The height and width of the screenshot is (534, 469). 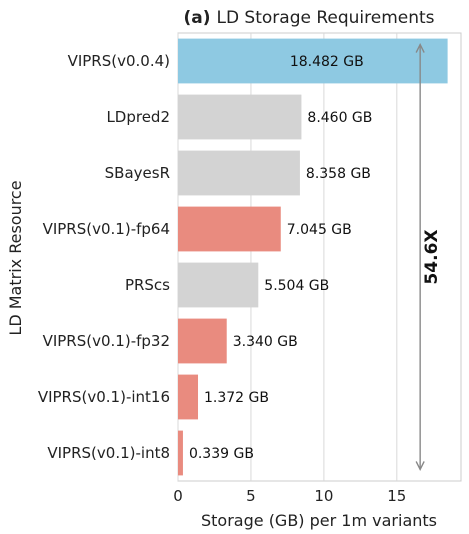 What do you see at coordinates (106, 229) in the screenshot?
I see `category-label: VIPRS(v0.1)-fp64` at bounding box center [106, 229].